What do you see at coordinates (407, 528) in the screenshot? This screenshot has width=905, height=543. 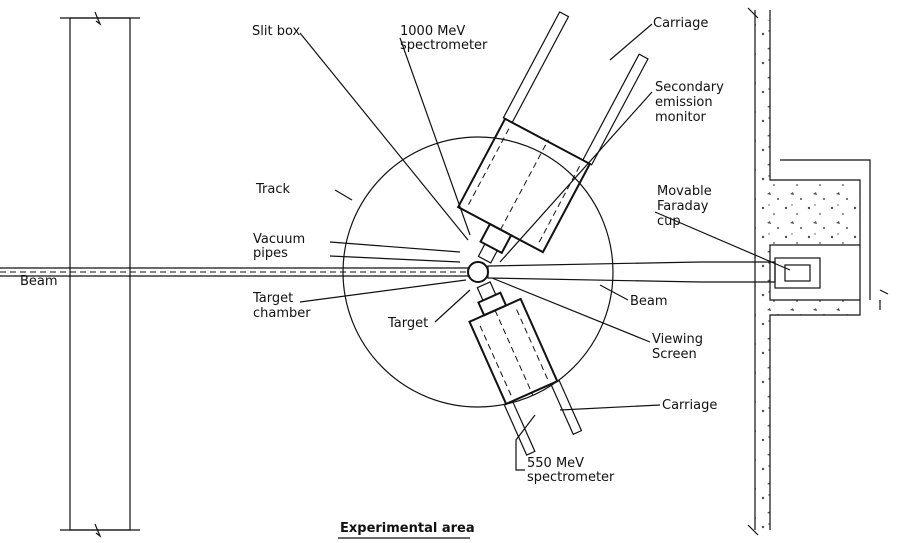 I see `caption: Experimental area` at bounding box center [407, 528].